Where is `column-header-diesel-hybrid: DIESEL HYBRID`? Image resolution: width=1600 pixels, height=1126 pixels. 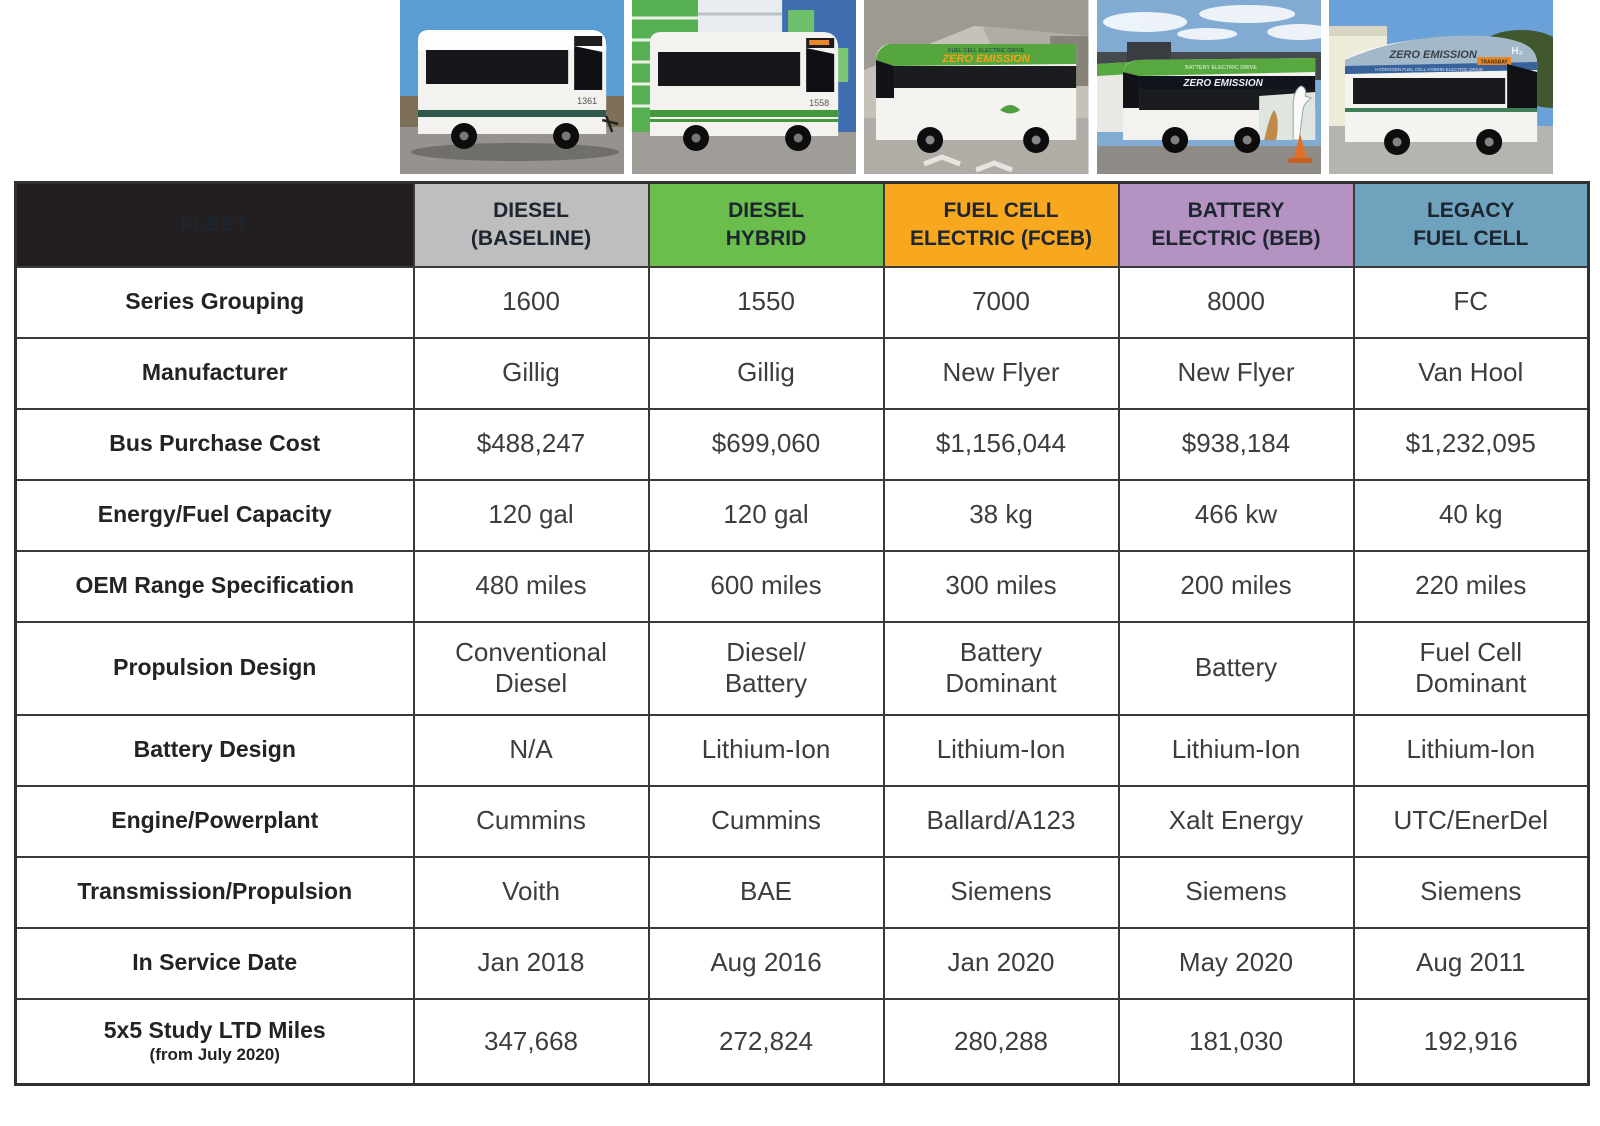
column-header-diesel-hybrid: DIESEL HYBRID is located at coordinates (766, 224).